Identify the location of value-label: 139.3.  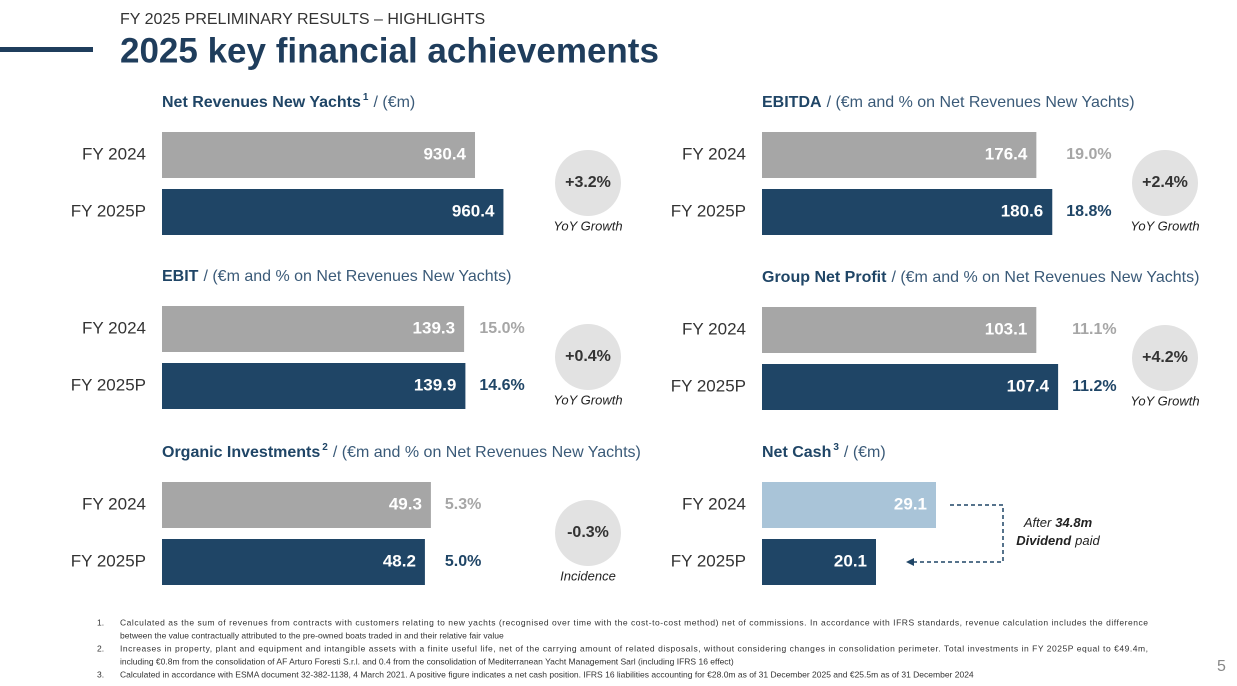
(434, 327).